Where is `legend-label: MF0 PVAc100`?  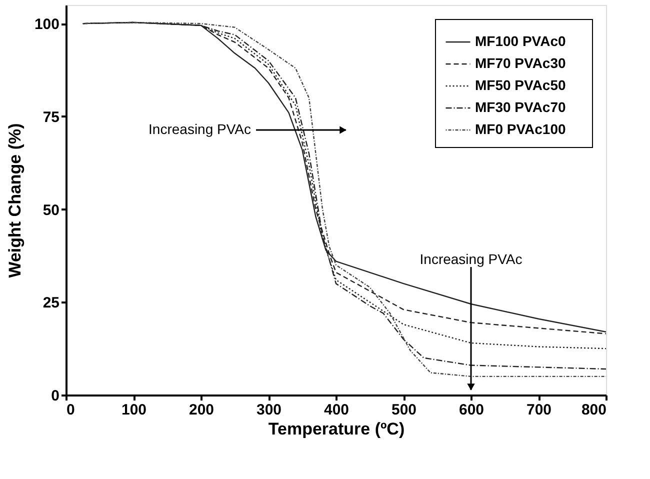
legend-label: MF0 PVAc100 is located at coordinates (520, 129).